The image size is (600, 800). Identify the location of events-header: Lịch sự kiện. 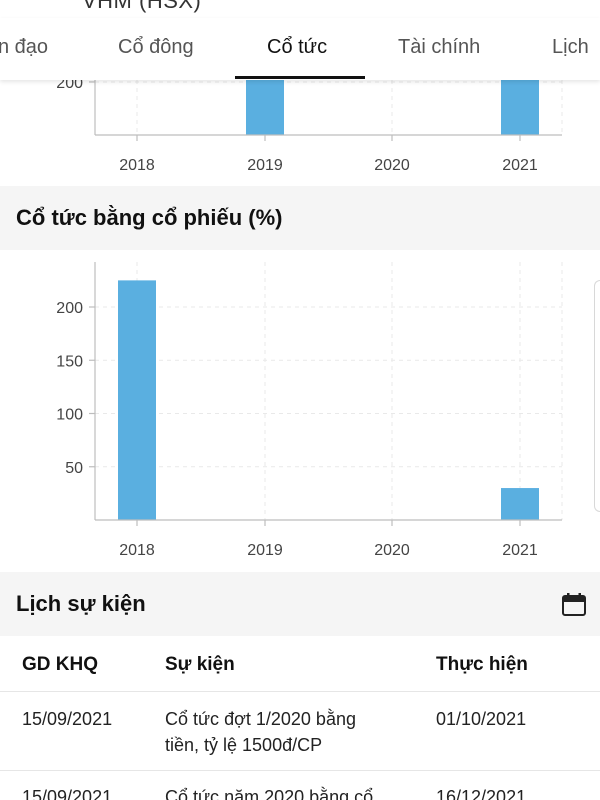
(300, 604).